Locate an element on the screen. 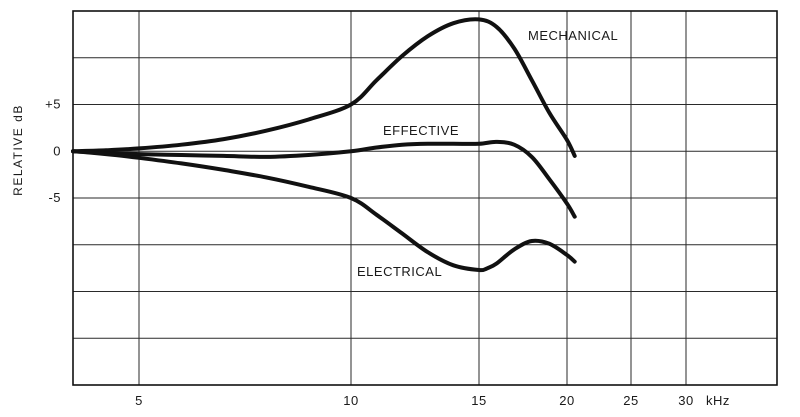 This screenshot has width=800, height=417. y-tick-label: 0 is located at coordinates (57, 150).